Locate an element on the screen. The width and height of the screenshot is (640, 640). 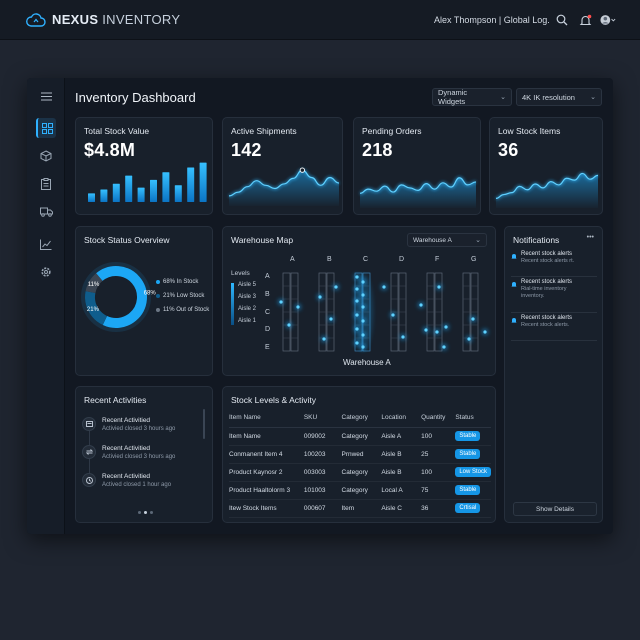
chevron-down-icon: ⌄ is located at coordinates (478, 240).